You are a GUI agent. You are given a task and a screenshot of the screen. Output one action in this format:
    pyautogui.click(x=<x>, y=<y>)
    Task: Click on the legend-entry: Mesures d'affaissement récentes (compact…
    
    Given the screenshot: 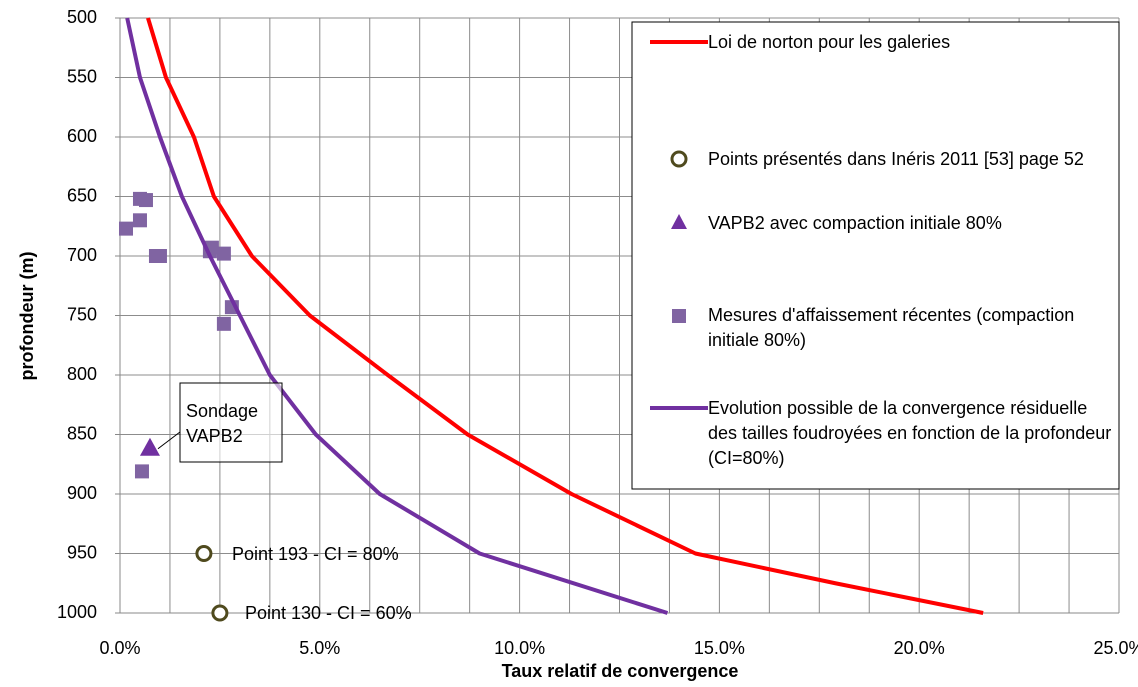 What is the action you would take?
    pyautogui.click(x=891, y=327)
    